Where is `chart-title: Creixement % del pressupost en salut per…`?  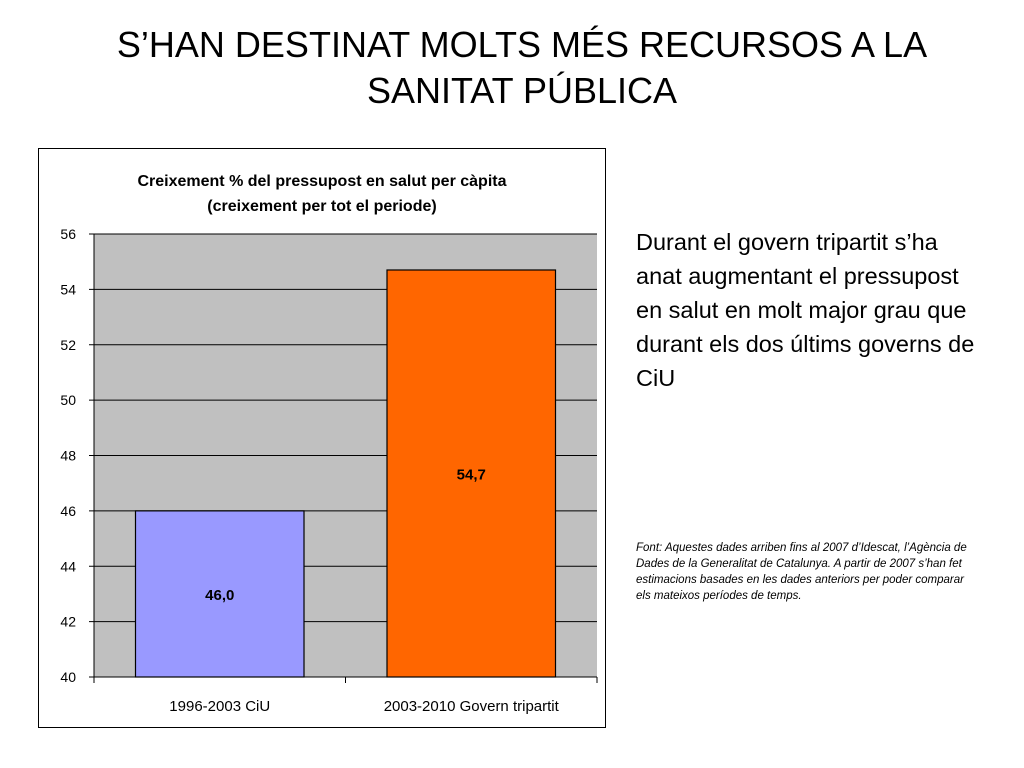 chart-title: Creixement % del pressupost en salut per… is located at coordinates (321, 181).